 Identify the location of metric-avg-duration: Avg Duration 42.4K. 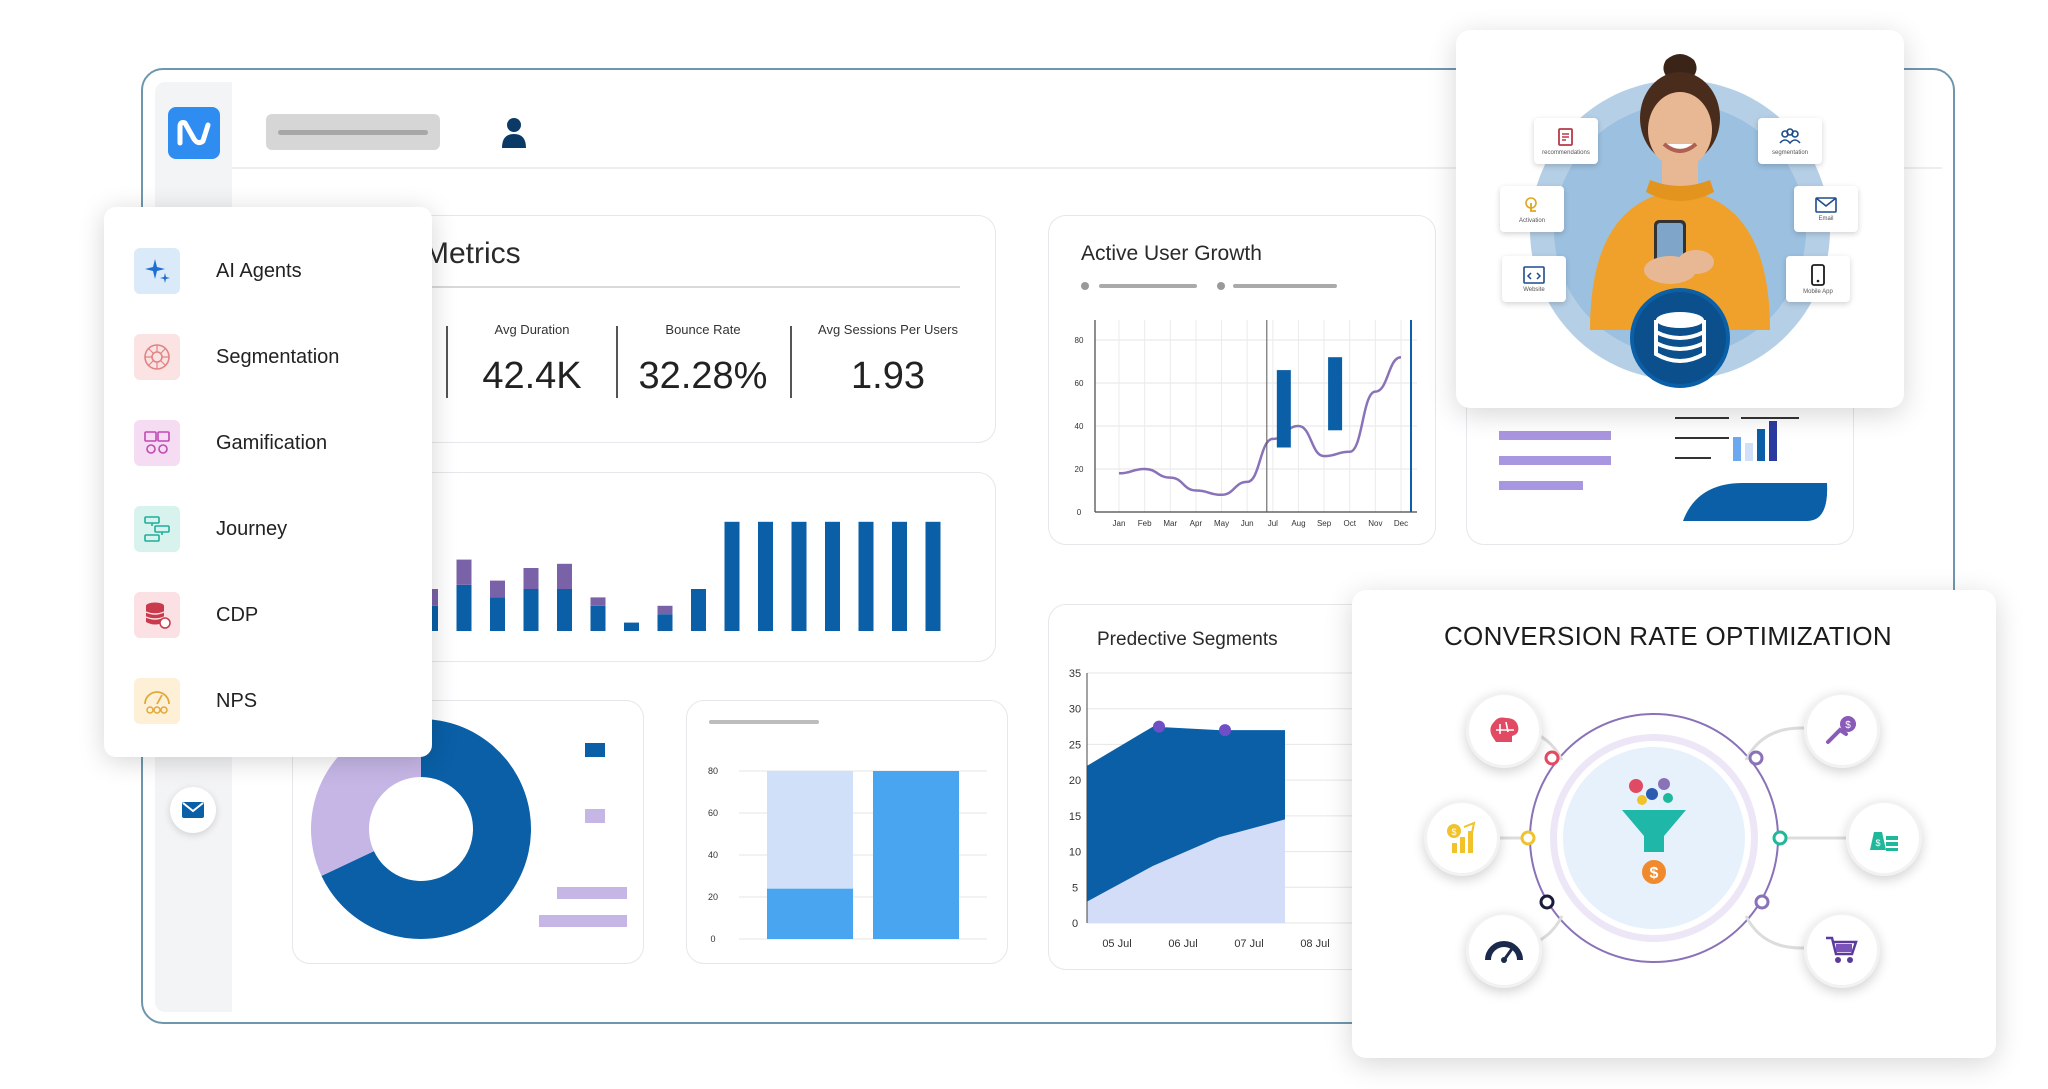
(532, 360).